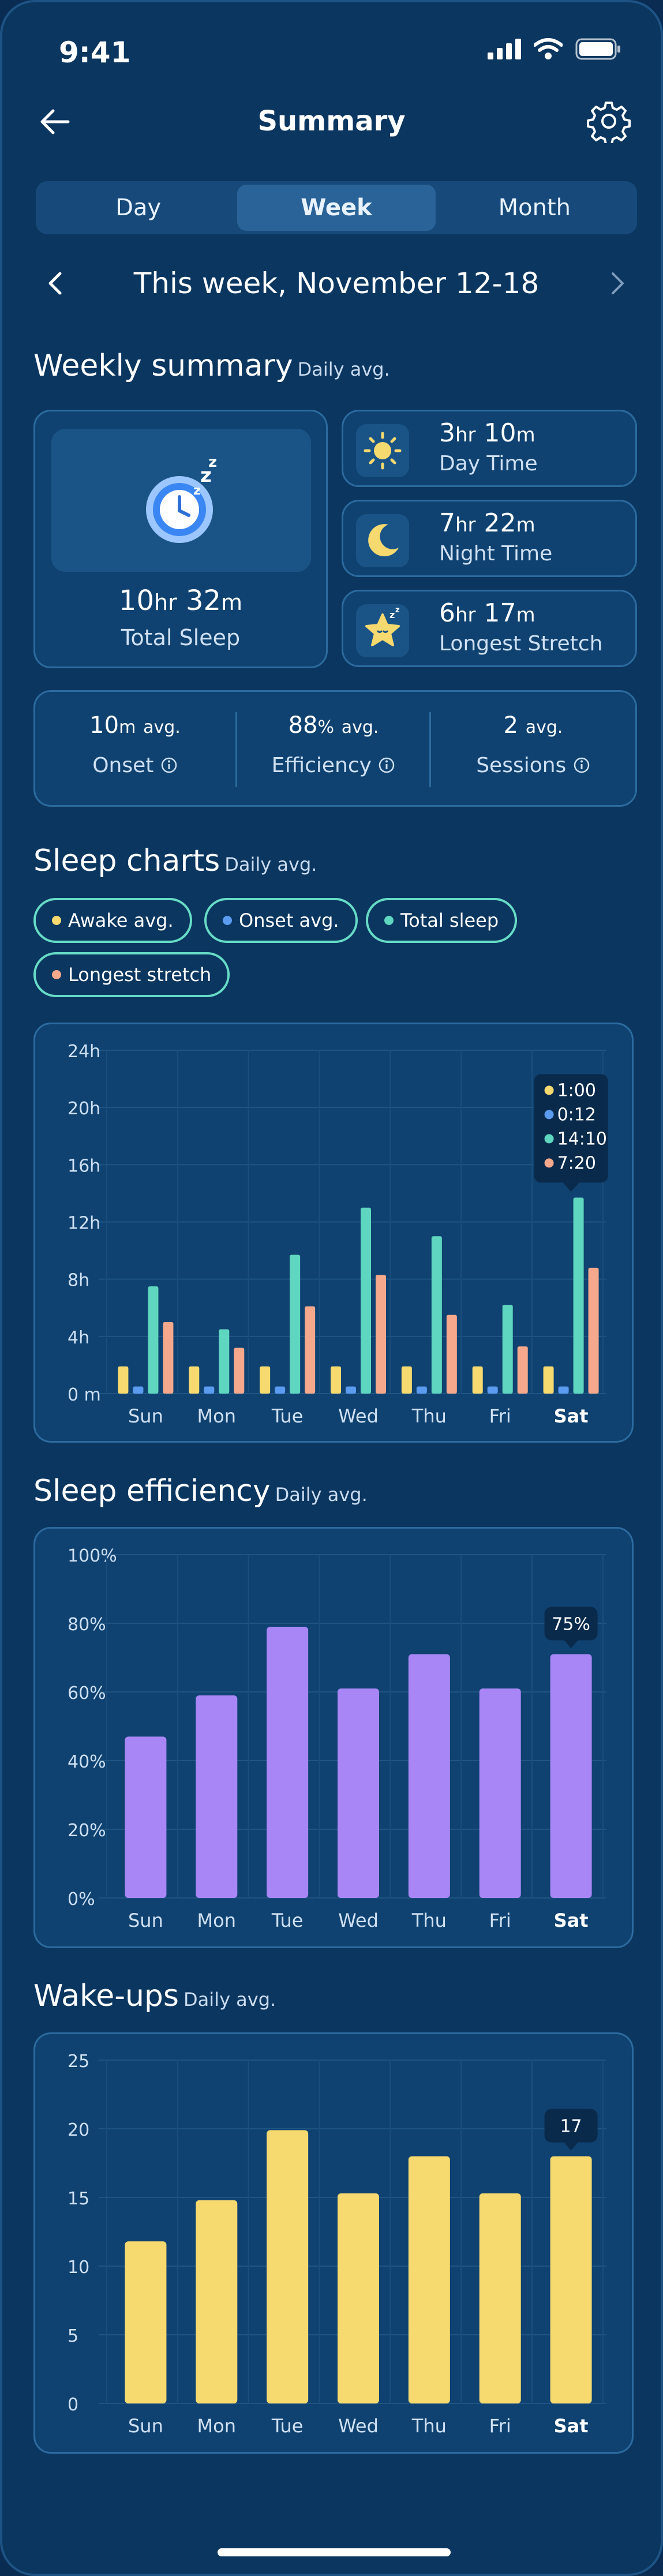 The height and width of the screenshot is (2576, 663). What do you see at coordinates (155, 1996) in the screenshot?
I see `wake-ups-heading: Wake-ups Daily avg.` at bounding box center [155, 1996].